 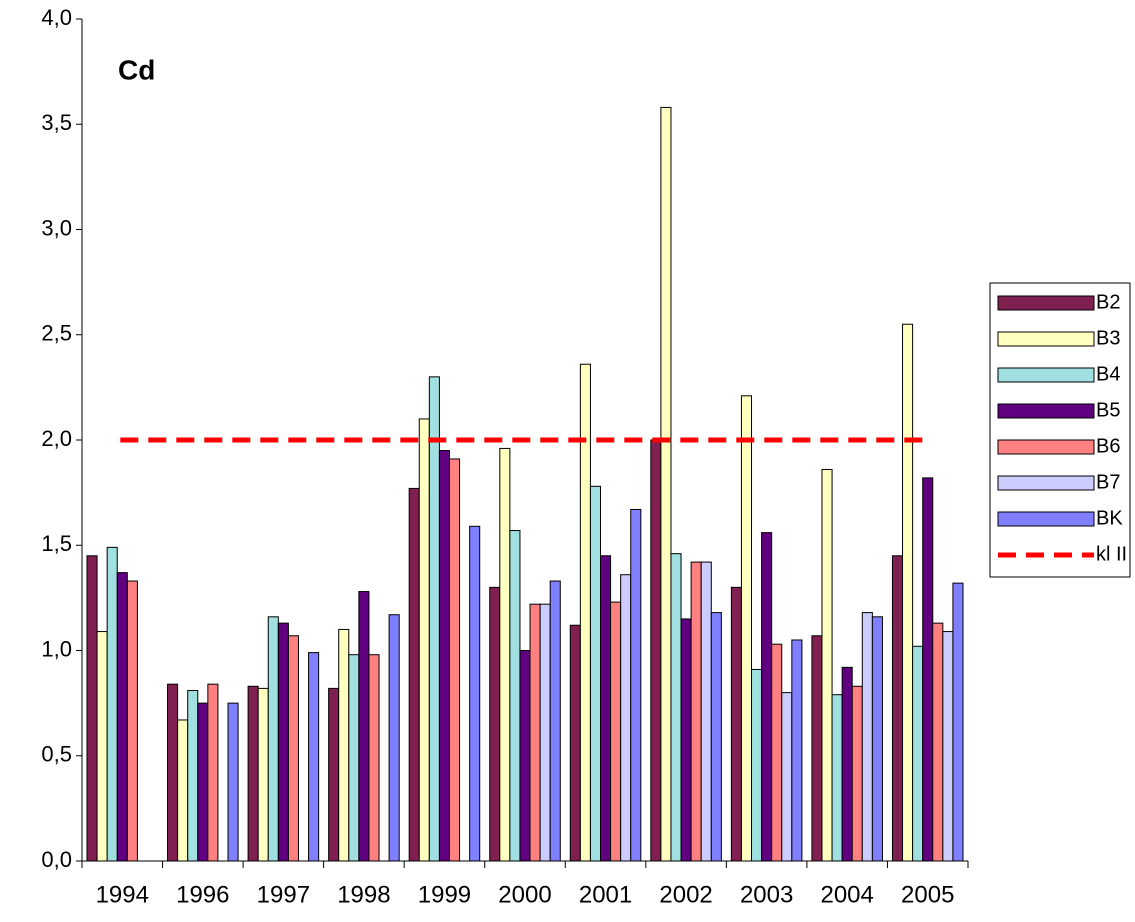 I want to click on y-tick-label: 1,5, so click(x=56, y=543).